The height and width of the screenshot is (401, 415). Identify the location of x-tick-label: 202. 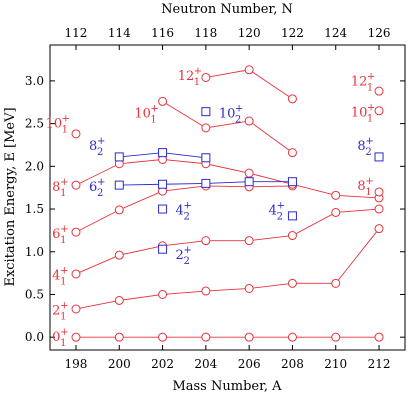
(162, 364).